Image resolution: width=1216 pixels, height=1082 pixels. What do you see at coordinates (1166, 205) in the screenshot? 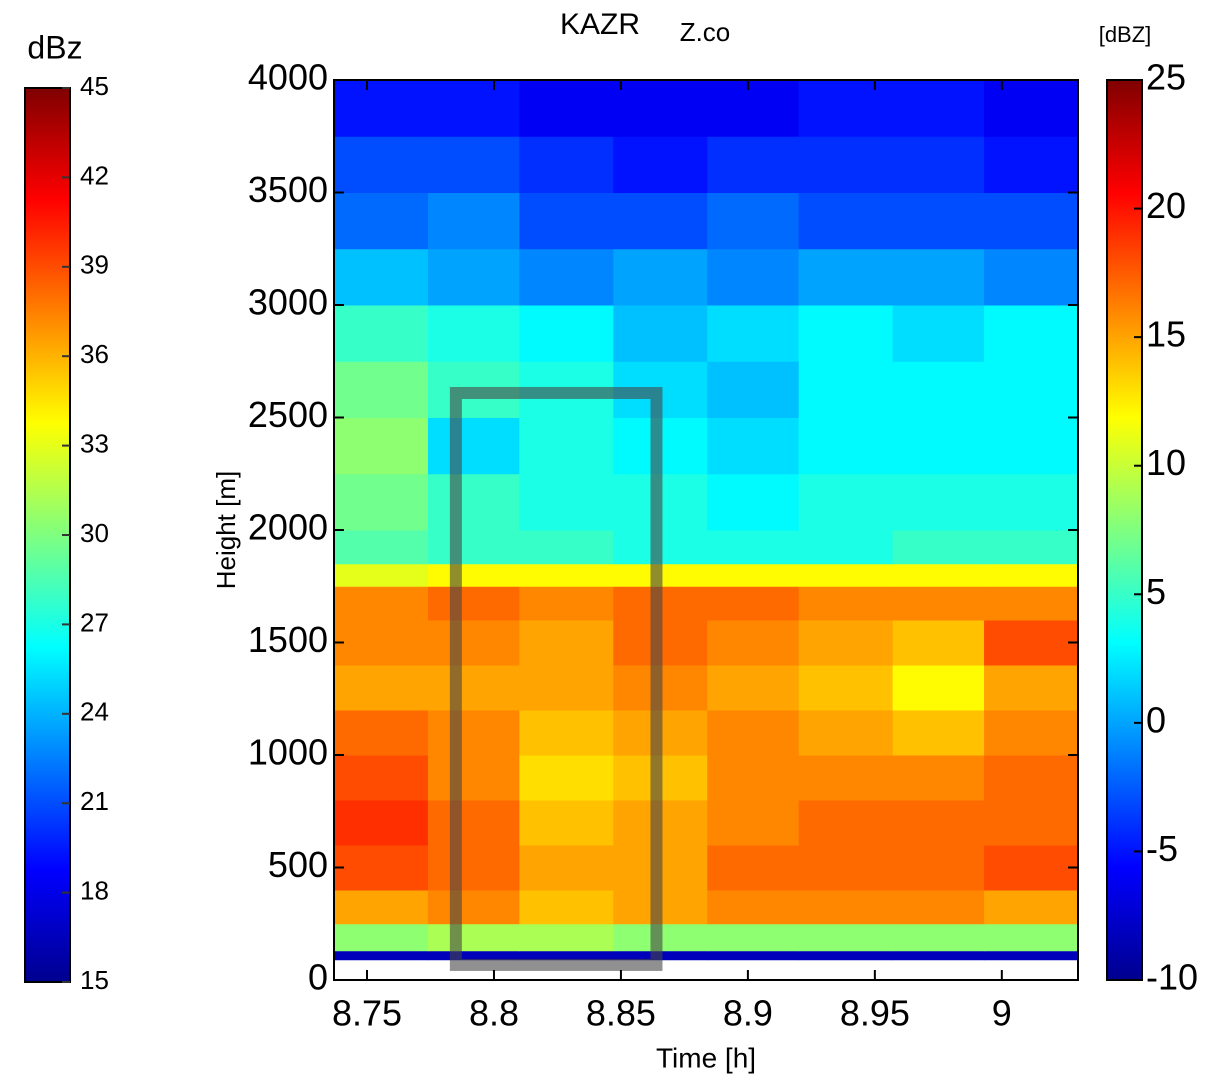
I see `colorbar-tick-label: 20` at bounding box center [1166, 205].